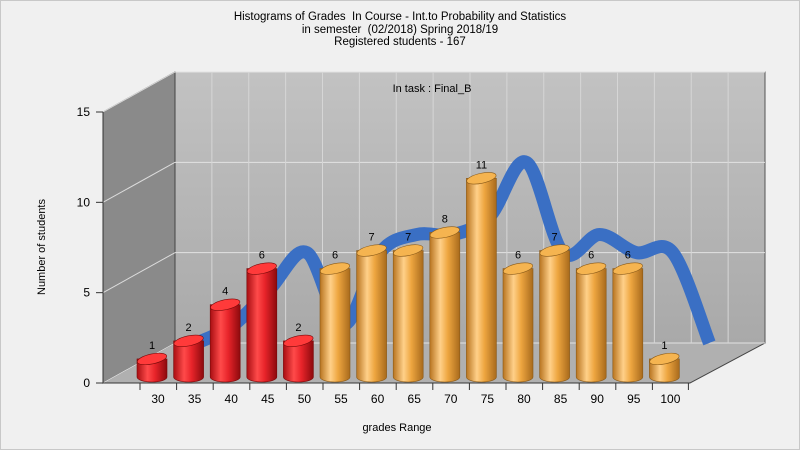 Image resolution: width=800 pixels, height=450 pixels. I want to click on title-line-2: in semester (02/2018) Spring 2018/19, so click(400, 29).